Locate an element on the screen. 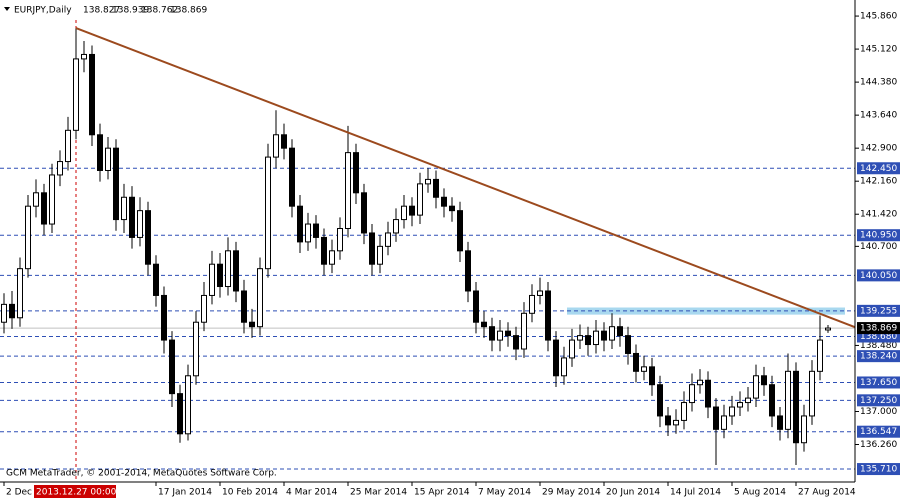  x-tick-label: 25 Mar 2014 is located at coordinates (378, 493).